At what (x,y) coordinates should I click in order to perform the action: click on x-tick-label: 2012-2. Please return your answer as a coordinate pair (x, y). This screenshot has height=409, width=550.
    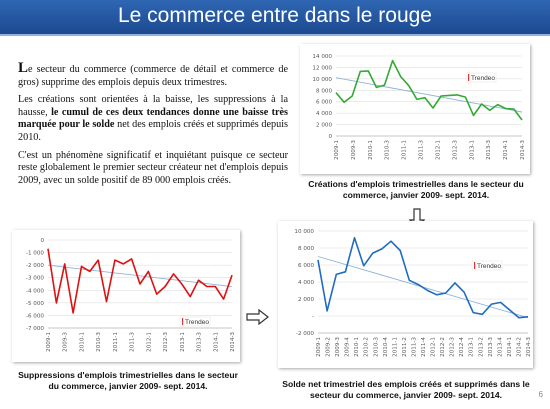
    Looking at the image, I should click on (443, 347).